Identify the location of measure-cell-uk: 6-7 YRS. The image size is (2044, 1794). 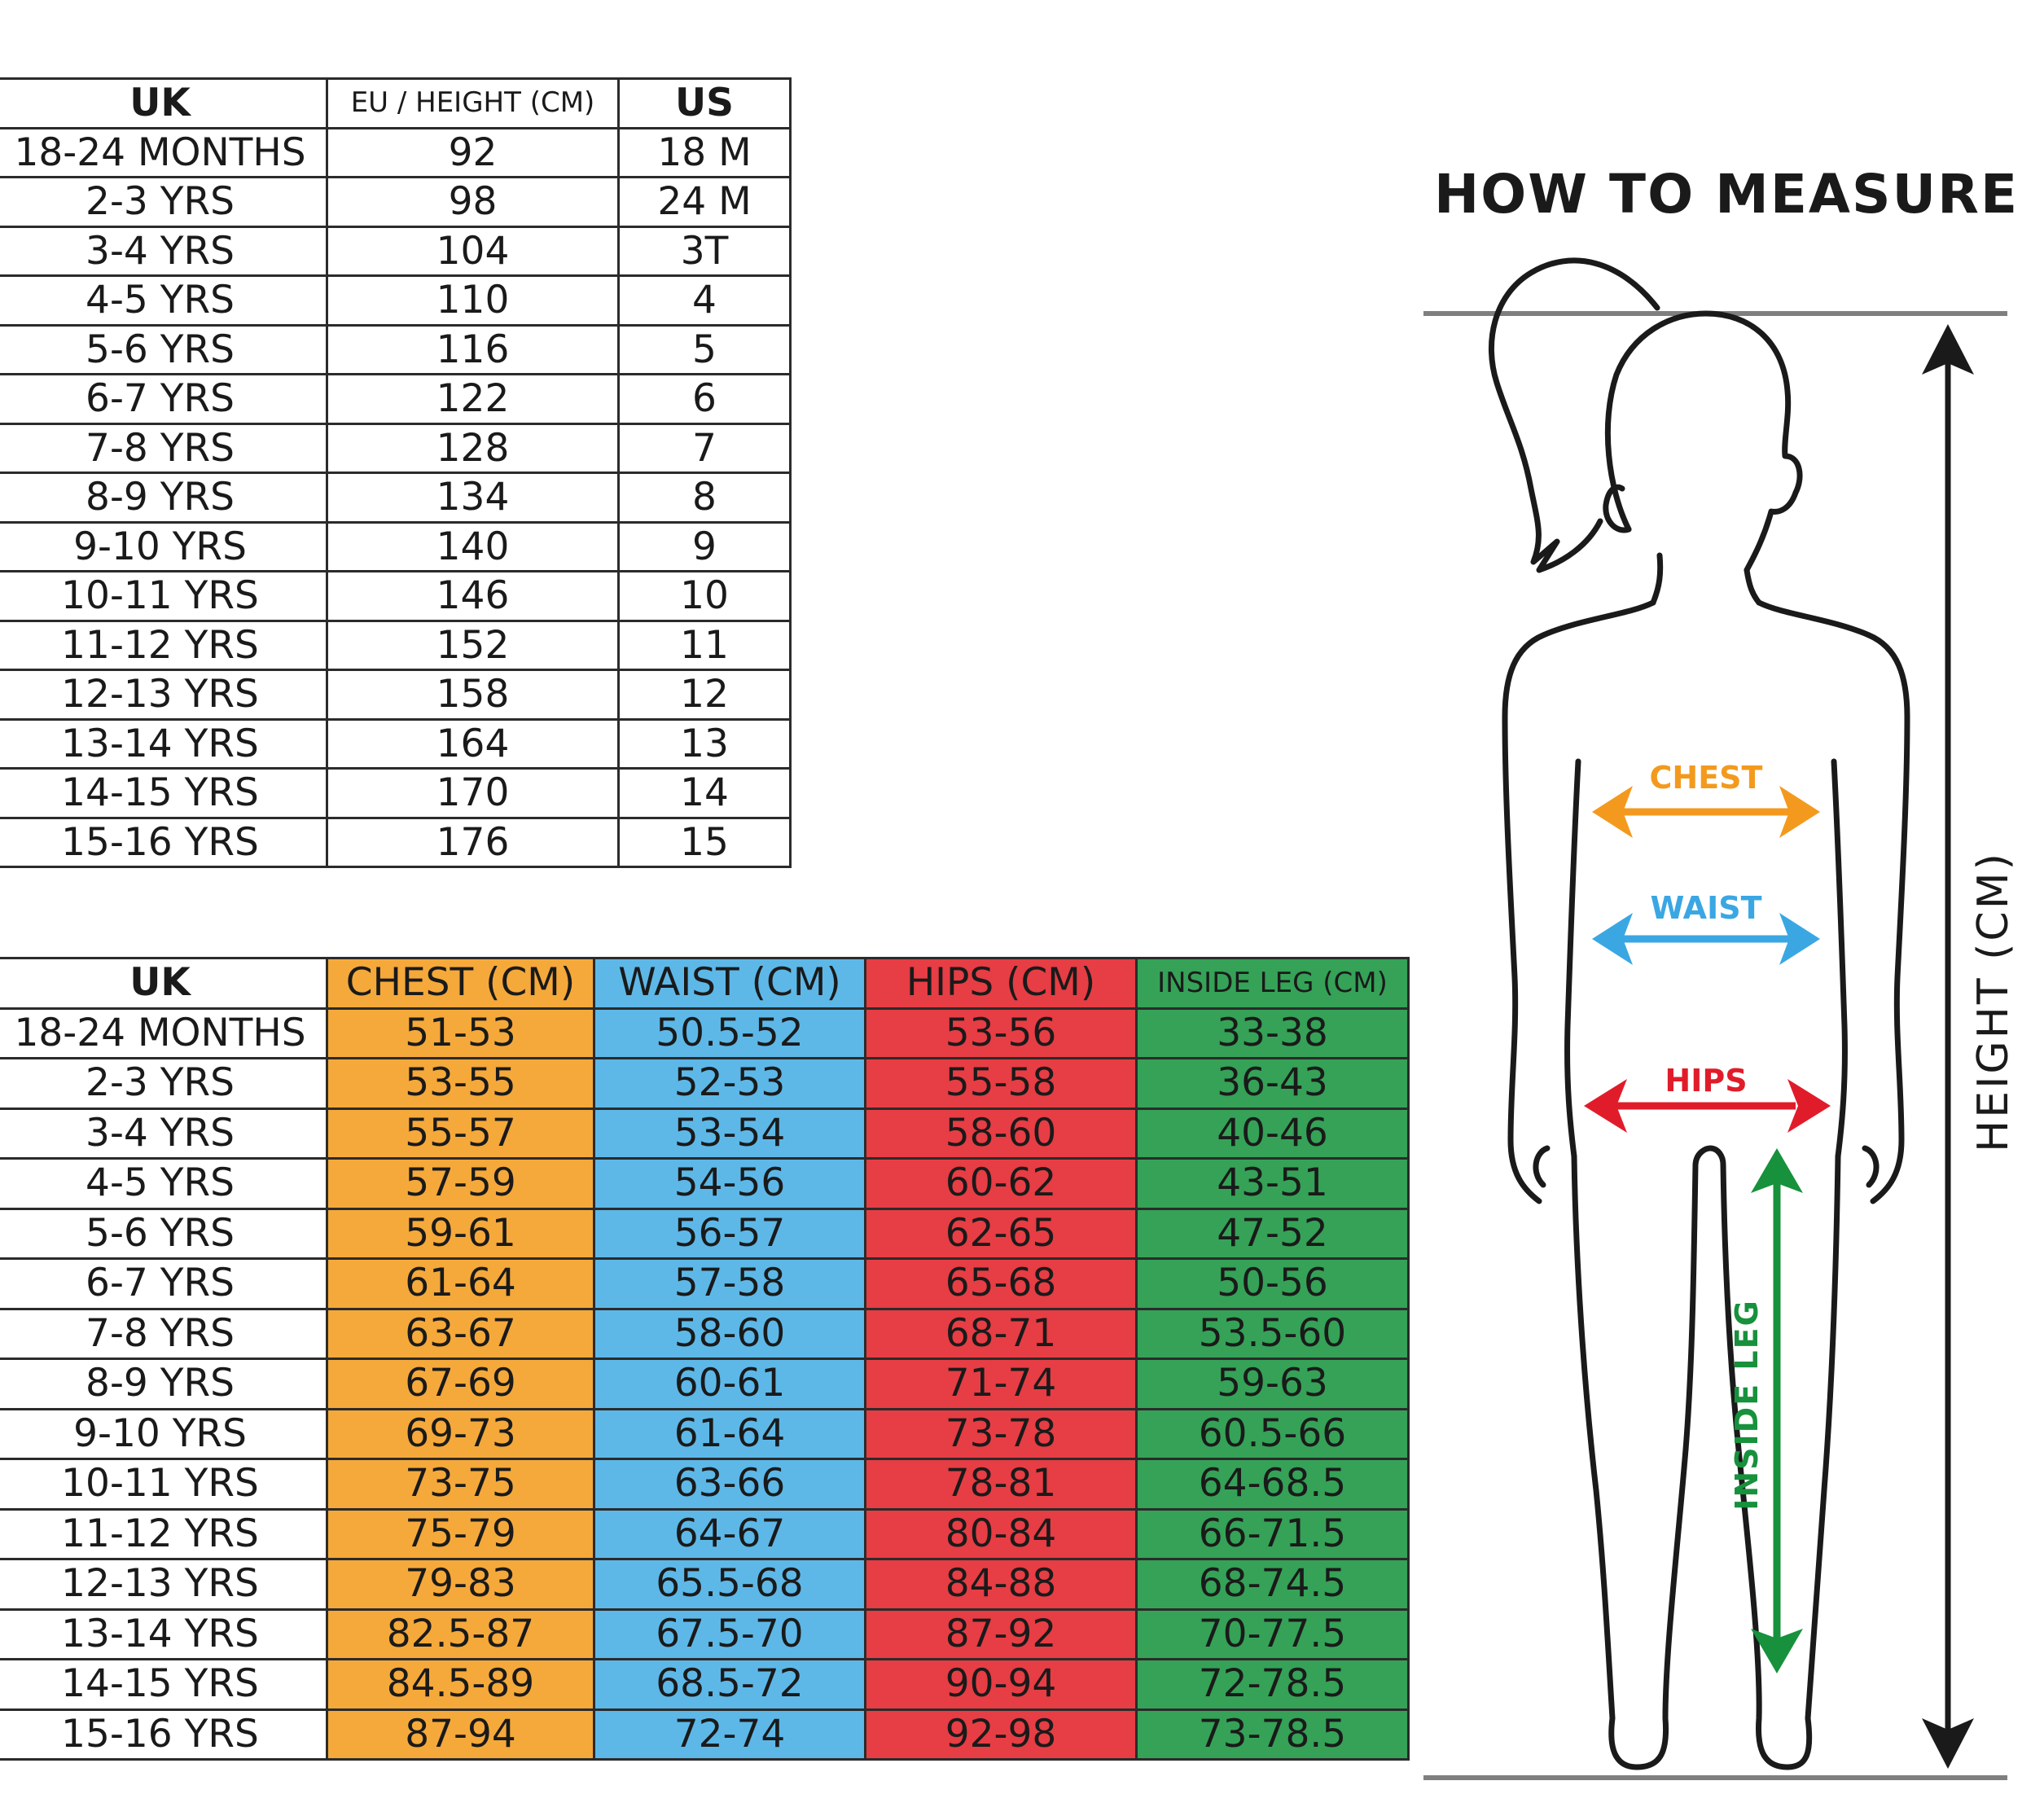
(164, 1283).